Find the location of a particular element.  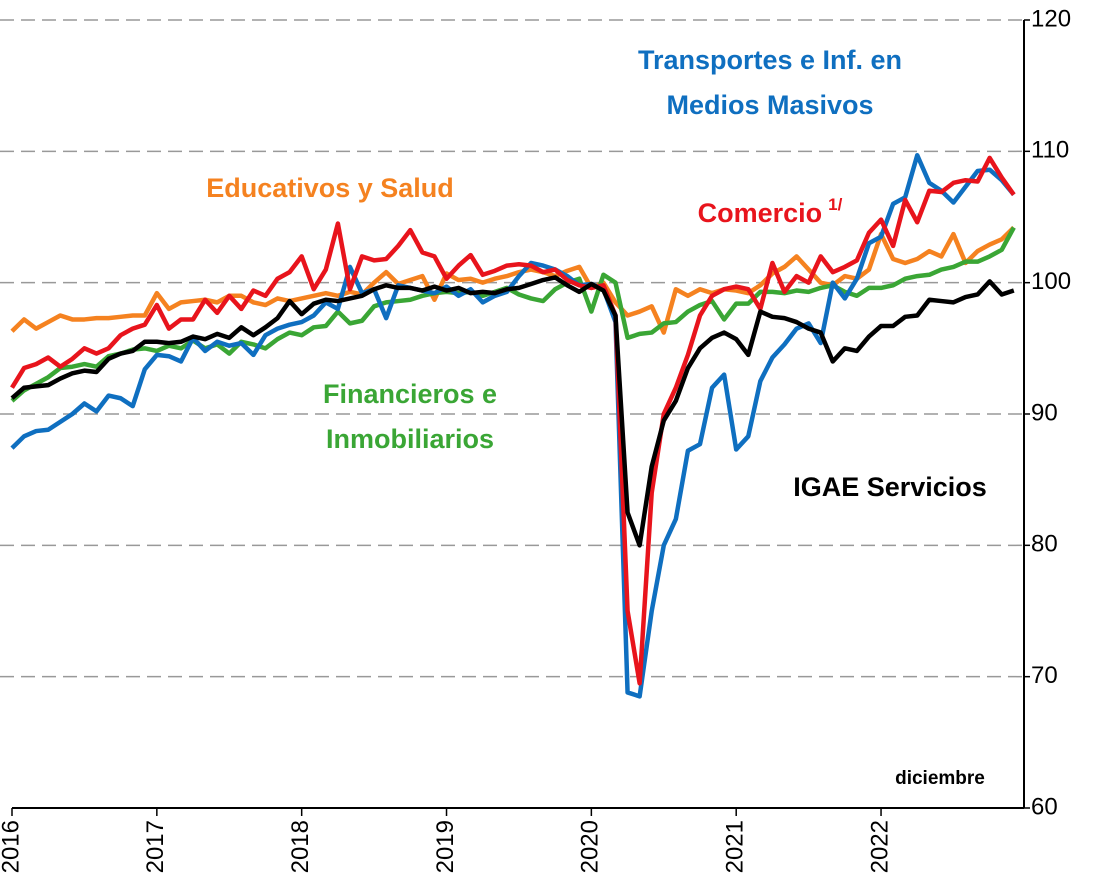

series-label: IGAE Servicios is located at coordinates (890, 487).